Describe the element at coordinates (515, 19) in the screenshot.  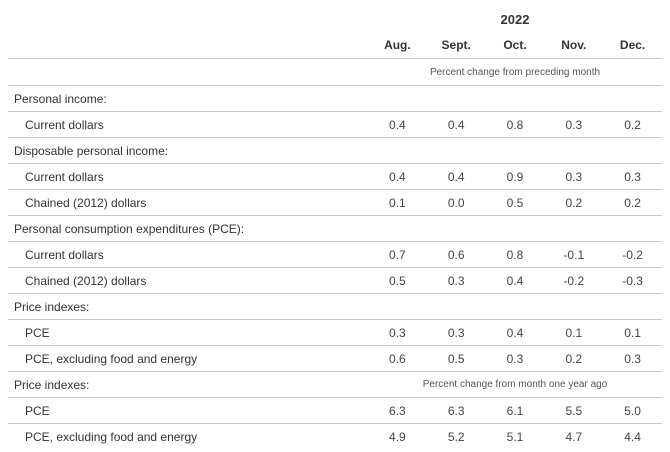
I see `year-label: 2022` at that location.